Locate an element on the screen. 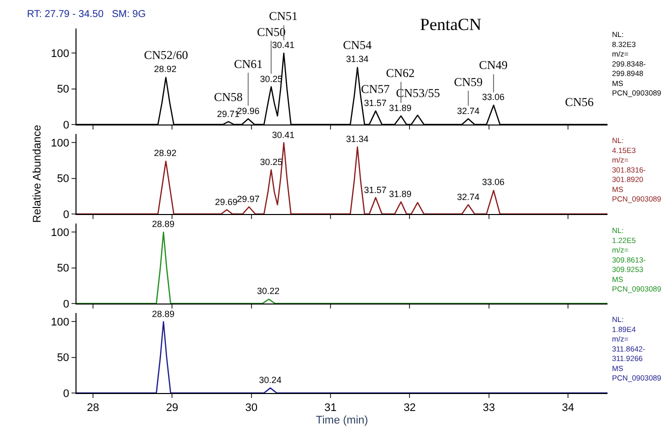 This screenshot has height=428, width=667. annotation: CN57 is located at coordinates (375, 89).